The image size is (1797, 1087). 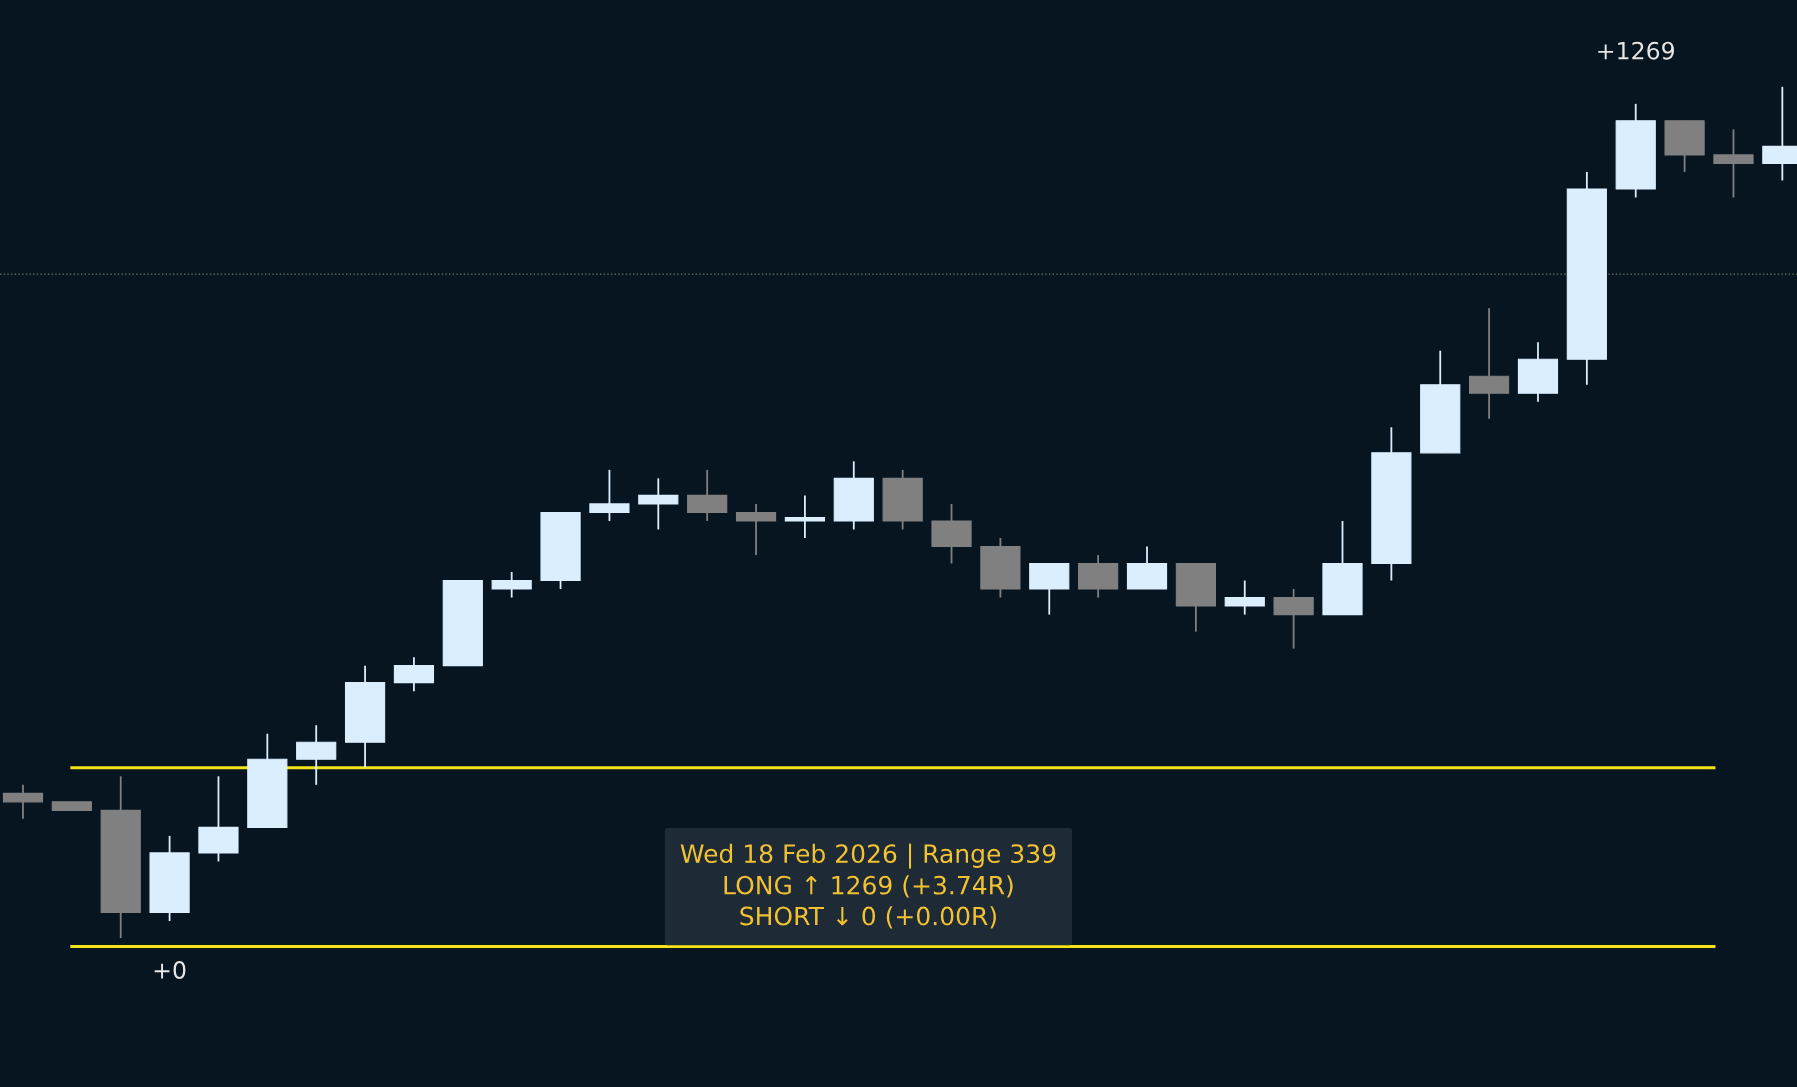 What do you see at coordinates (1636, 50) in the screenshot?
I see `text: +1269` at bounding box center [1636, 50].